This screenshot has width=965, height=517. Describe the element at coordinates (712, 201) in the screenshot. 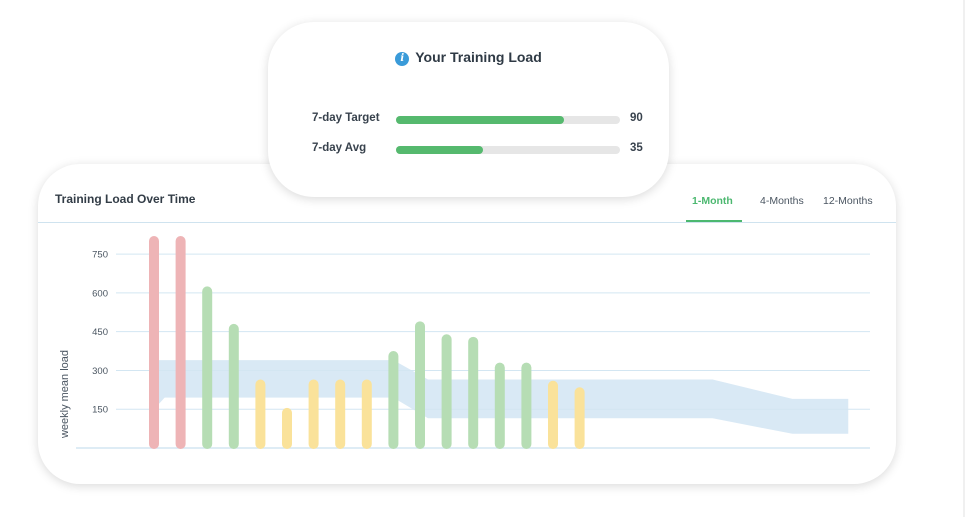

I see `tab-1-month: 1-Month` at that location.